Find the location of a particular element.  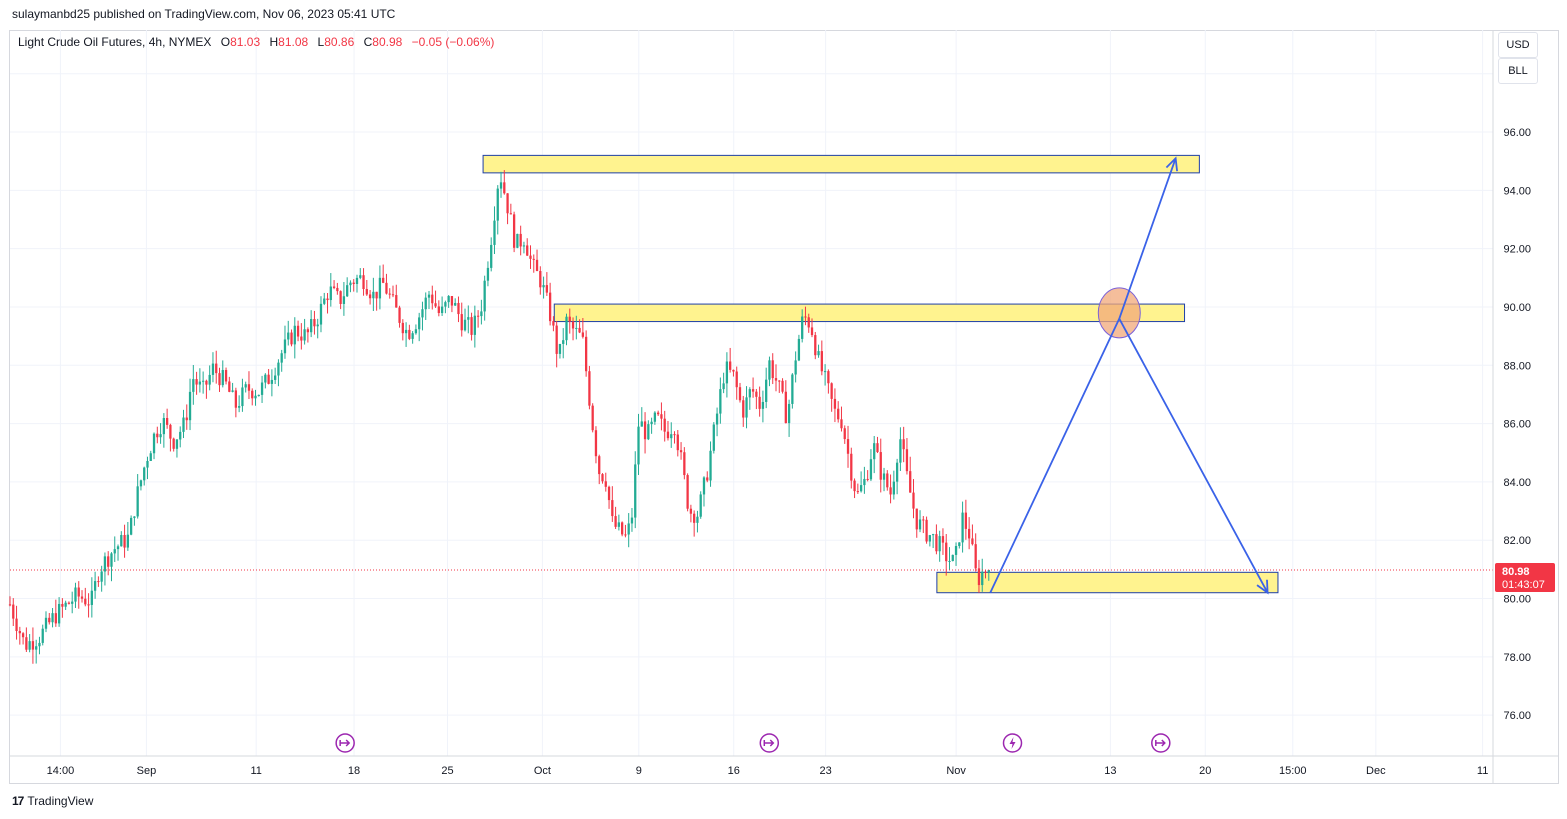

y-tick-label: 96.00 is located at coordinates (1517, 133).